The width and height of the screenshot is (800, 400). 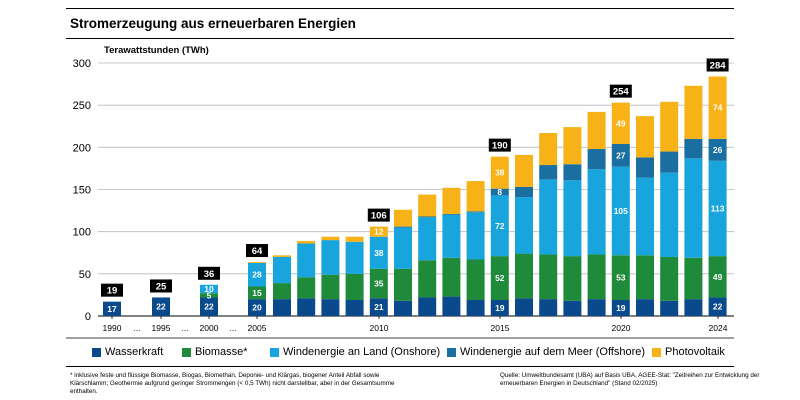 What do you see at coordinates (621, 278) in the screenshot?
I see `segment-value-label: 53` at bounding box center [621, 278].